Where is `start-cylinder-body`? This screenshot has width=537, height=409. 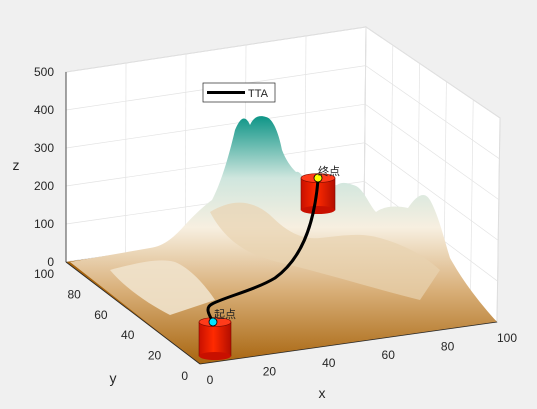 start-cylinder-body is located at coordinates (215, 339).